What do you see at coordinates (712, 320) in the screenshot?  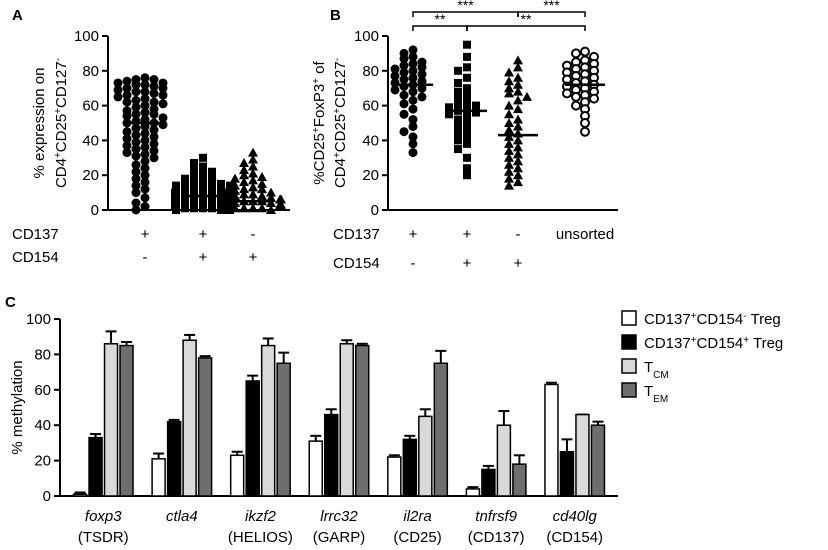 I see `legend-label: CD137+CD154- Treg` at bounding box center [712, 320].